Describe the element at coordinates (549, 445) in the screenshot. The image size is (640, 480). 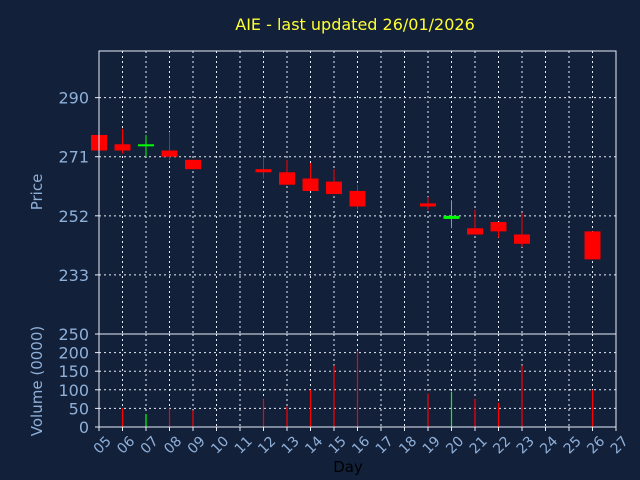
I see `x-tick-label: 24` at that location.